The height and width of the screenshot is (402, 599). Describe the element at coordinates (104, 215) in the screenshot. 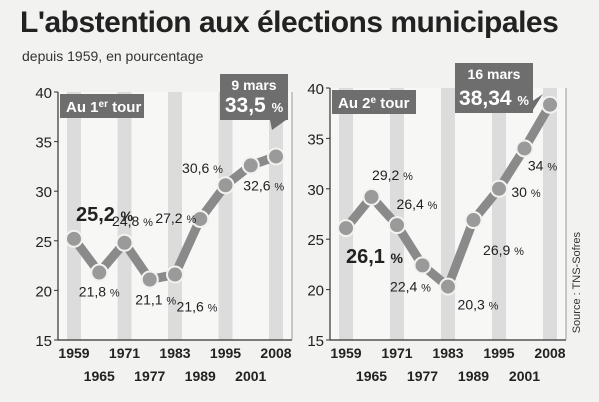

I see `data-label: 25,2 %` at that location.